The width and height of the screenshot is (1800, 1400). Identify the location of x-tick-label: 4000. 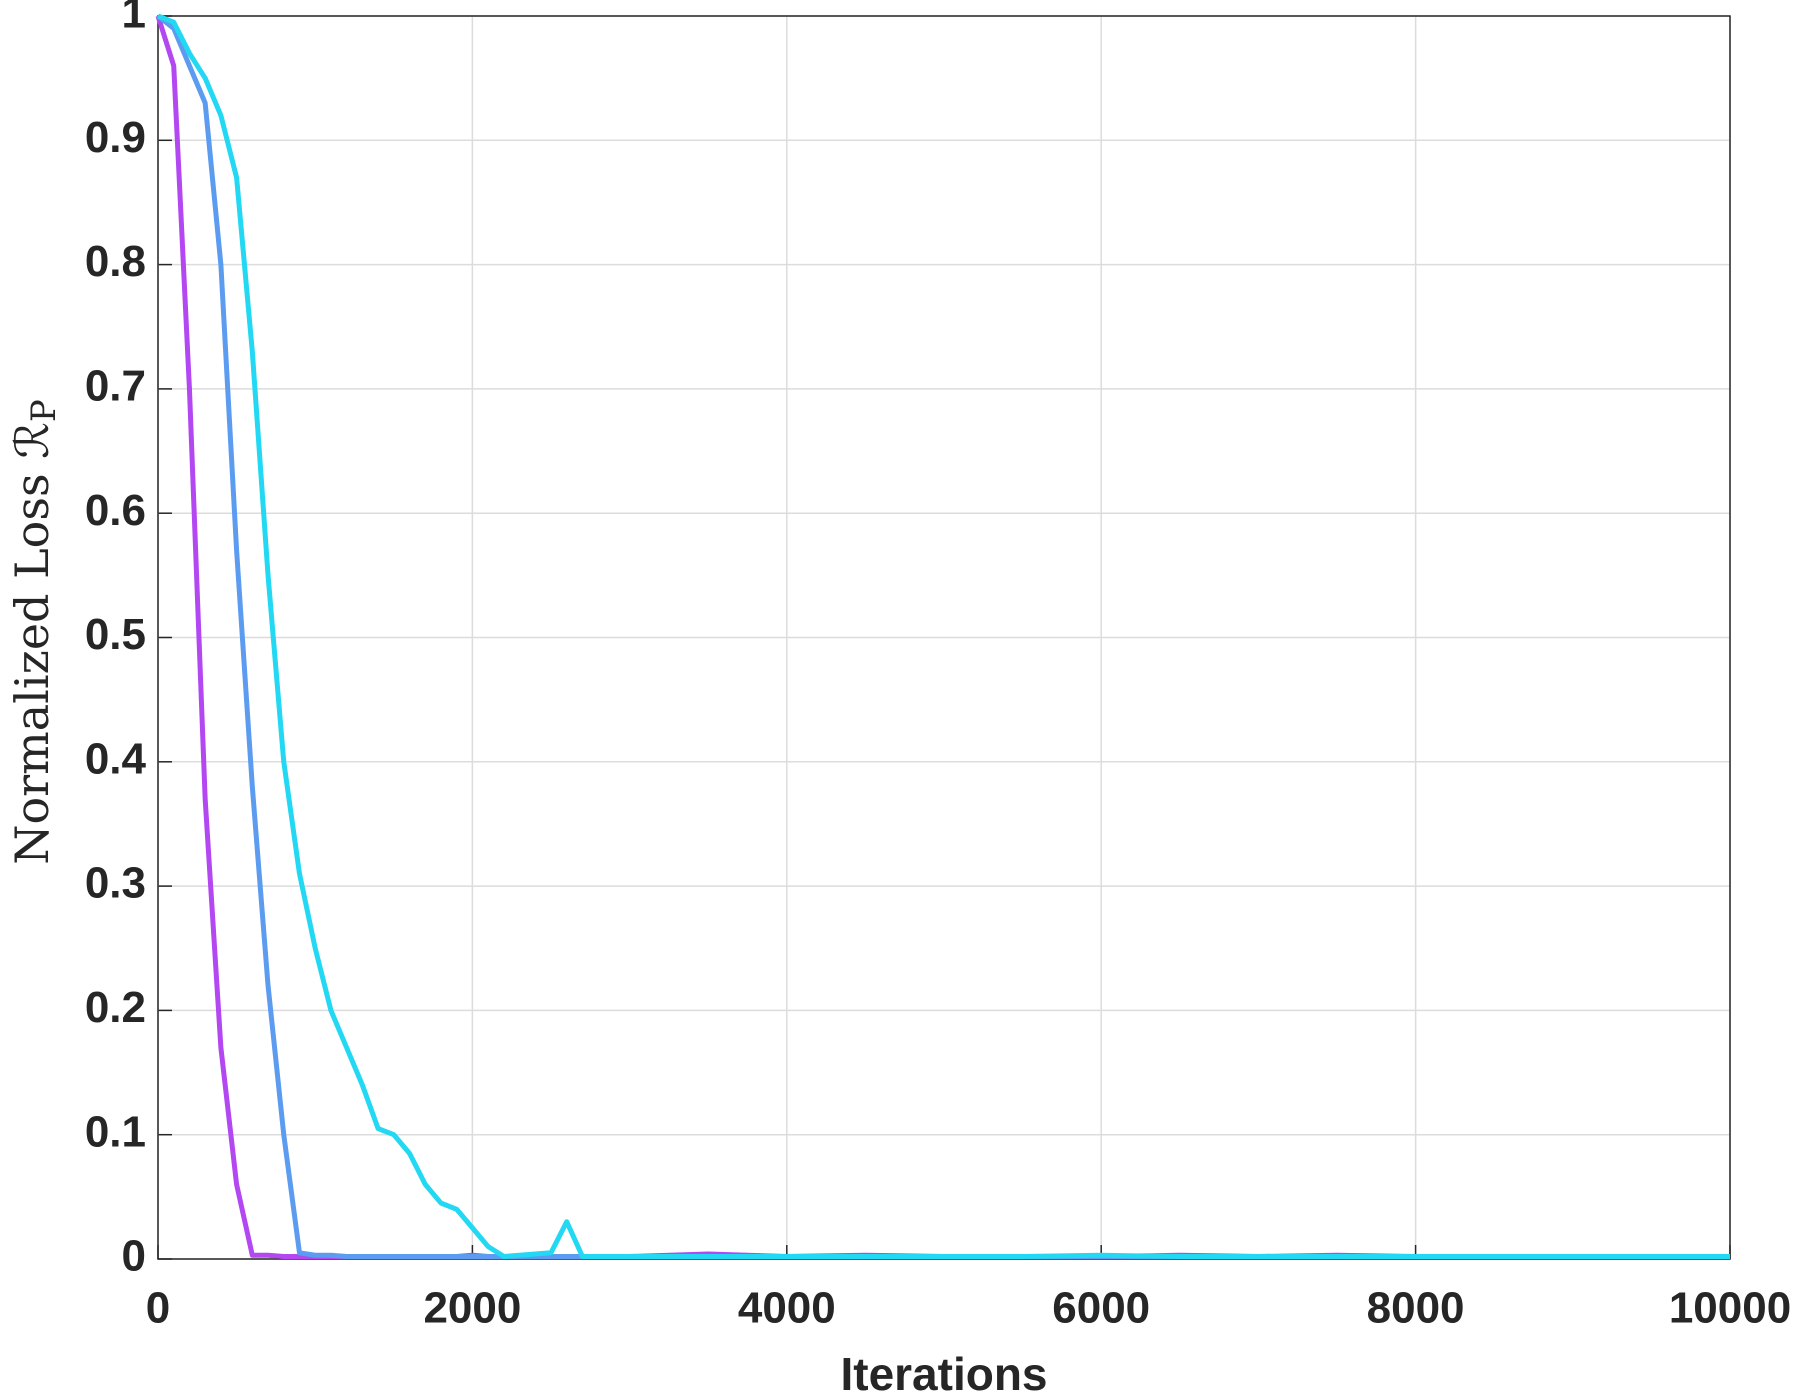
(787, 1308).